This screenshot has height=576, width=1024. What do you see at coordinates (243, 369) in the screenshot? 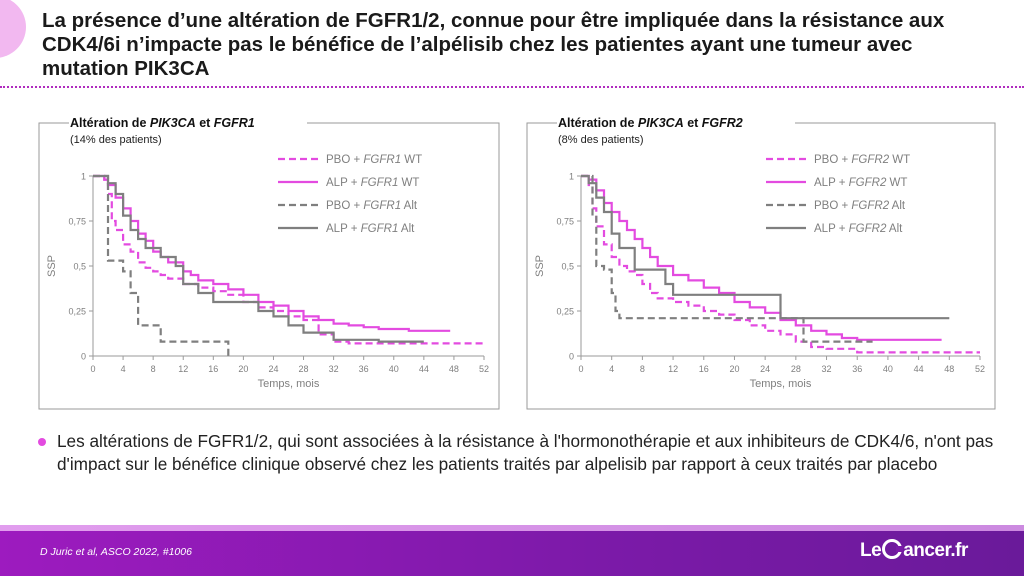
I see `x-tick-label: 20` at bounding box center [243, 369].